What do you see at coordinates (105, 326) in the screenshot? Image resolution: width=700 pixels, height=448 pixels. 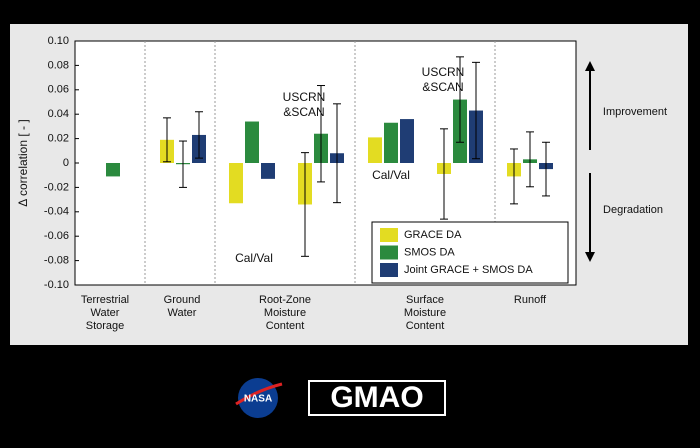 I see `label-line: Storage` at bounding box center [105, 326].